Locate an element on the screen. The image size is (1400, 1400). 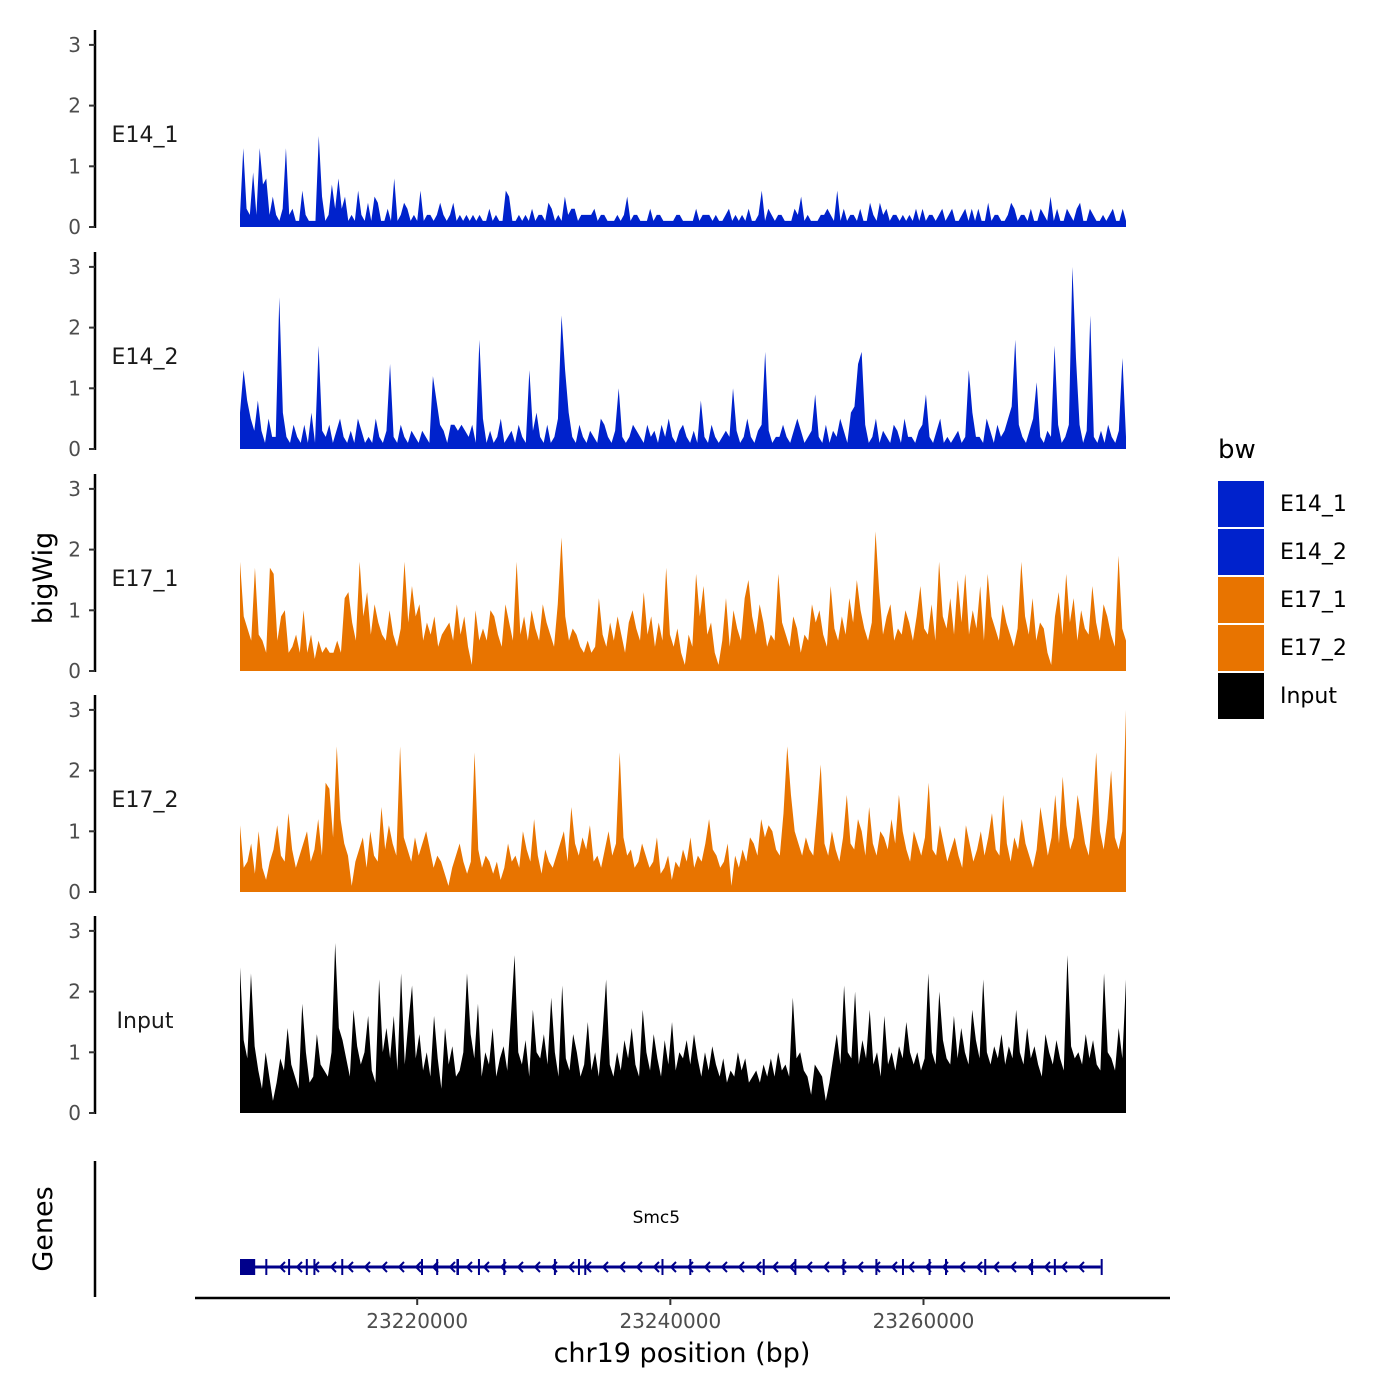
track-E17_2: 0 1 2 3 E17_2 is located at coordinates (597, 799).